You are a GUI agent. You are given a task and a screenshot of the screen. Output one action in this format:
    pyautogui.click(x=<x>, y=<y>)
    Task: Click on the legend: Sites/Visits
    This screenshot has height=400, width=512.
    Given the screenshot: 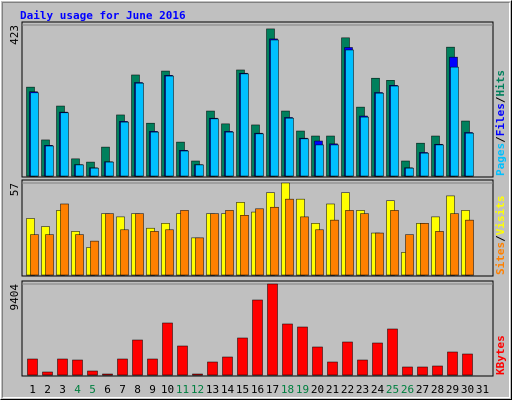 What is the action you would take?
    pyautogui.click(x=500, y=236)
    